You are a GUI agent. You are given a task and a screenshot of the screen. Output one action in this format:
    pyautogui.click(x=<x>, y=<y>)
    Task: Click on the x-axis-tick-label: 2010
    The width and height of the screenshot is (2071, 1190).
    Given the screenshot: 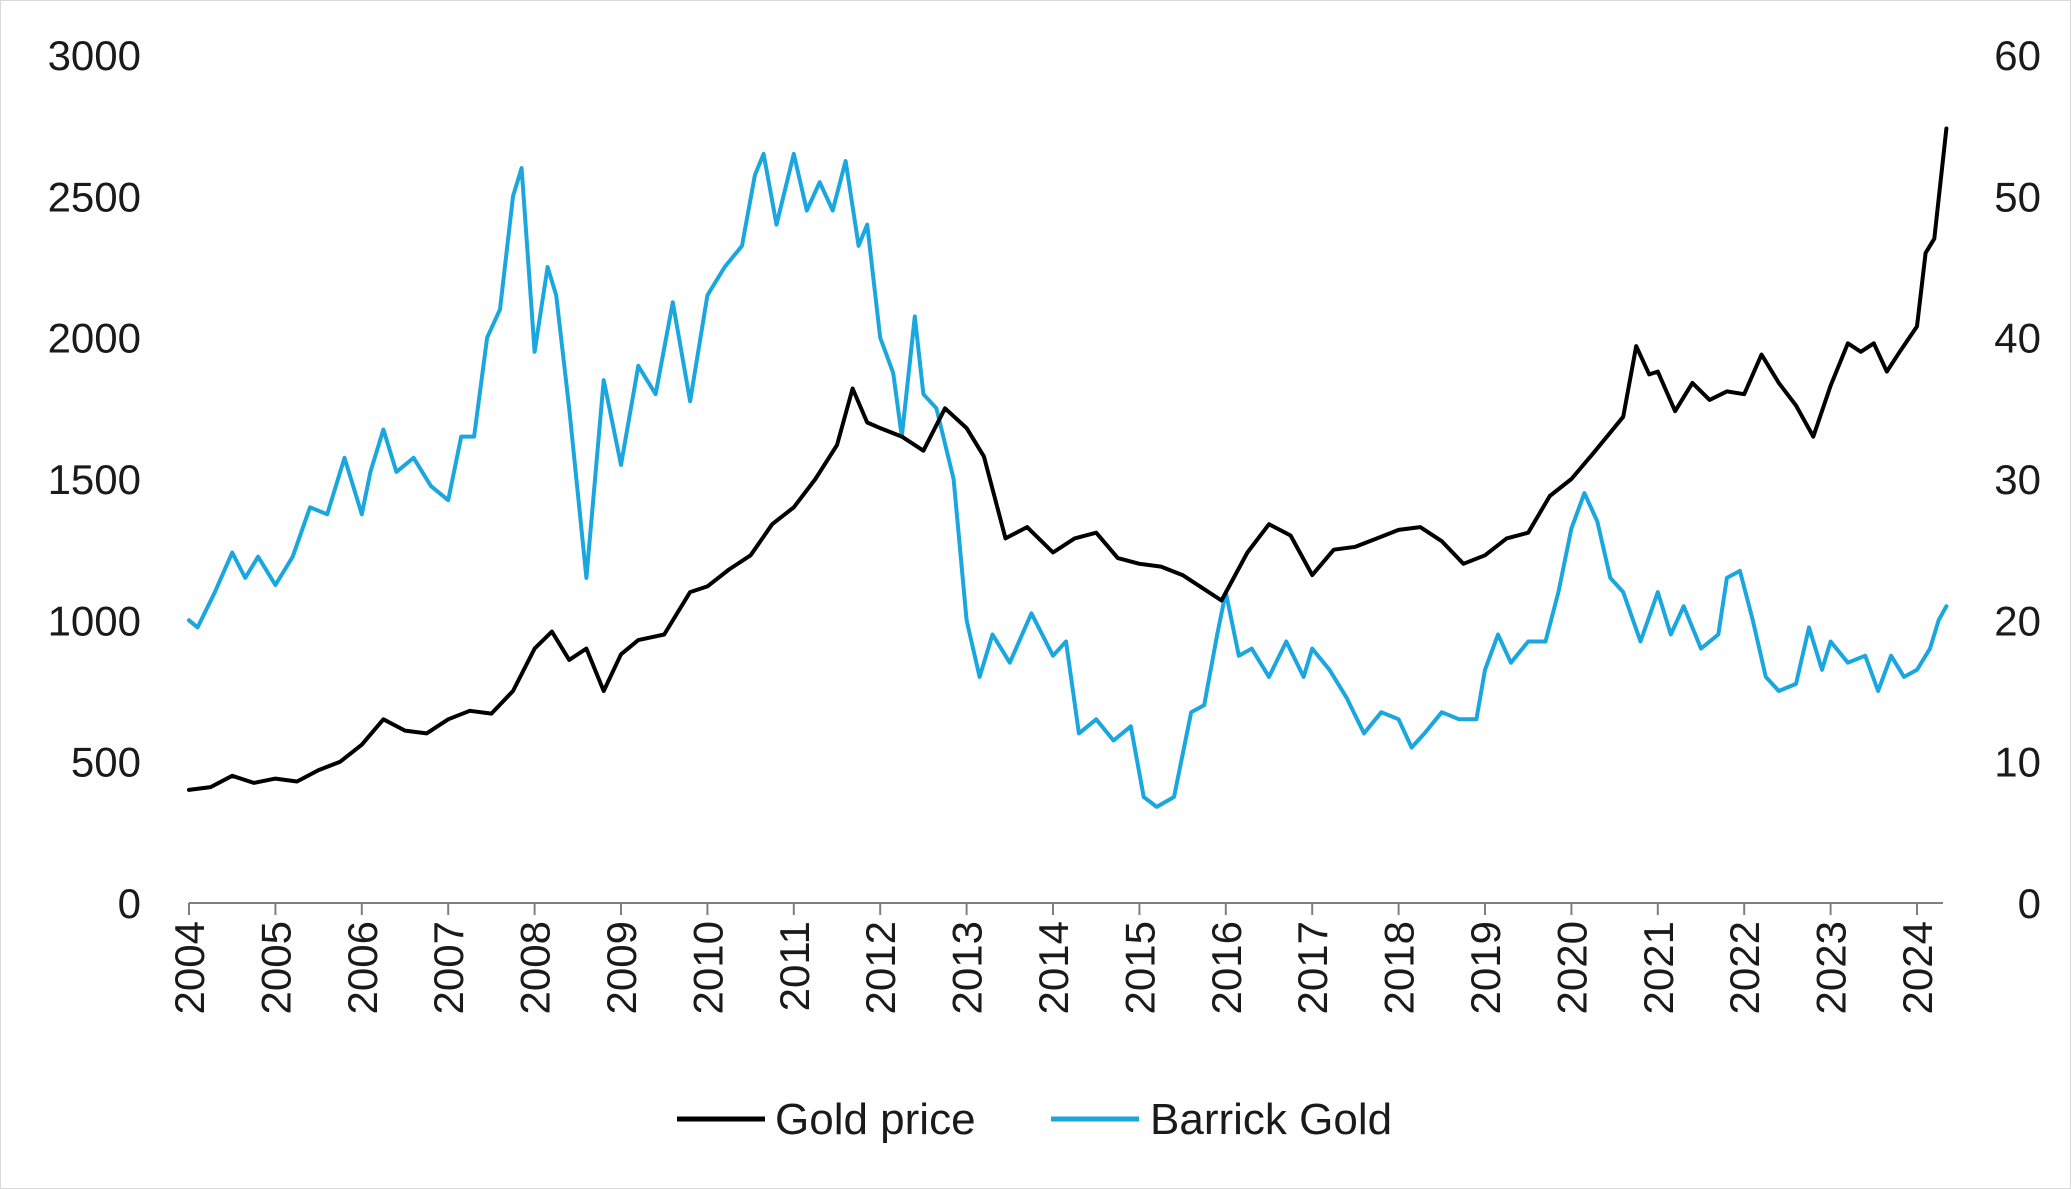 What is the action you would take?
    pyautogui.click(x=707, y=967)
    